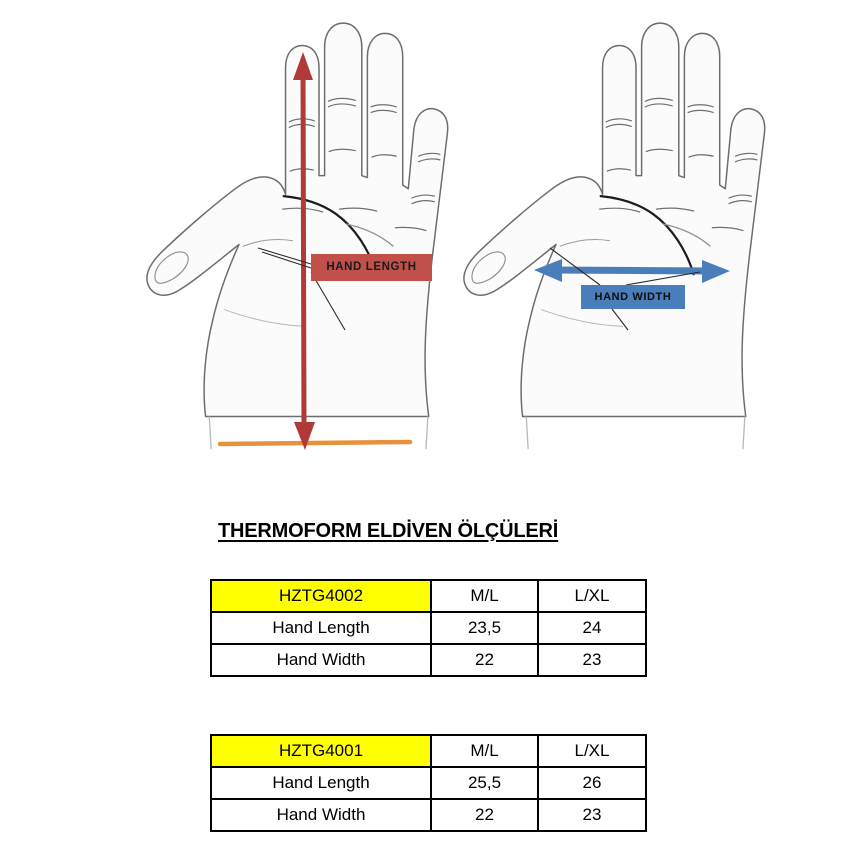 The height and width of the screenshot is (855, 855). What do you see at coordinates (388, 531) in the screenshot?
I see `page-title: THERMOFORM ELDİVEN ÖLÇÜLERİ` at bounding box center [388, 531].